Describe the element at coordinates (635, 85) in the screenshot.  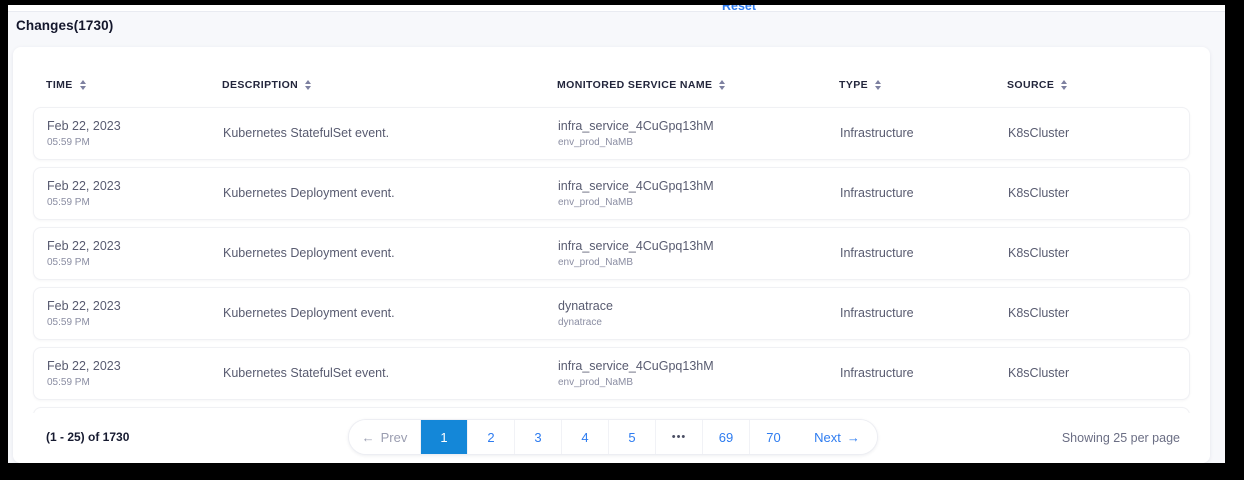
I see `column-header-label: MONITORED SERVICE NAME` at that location.